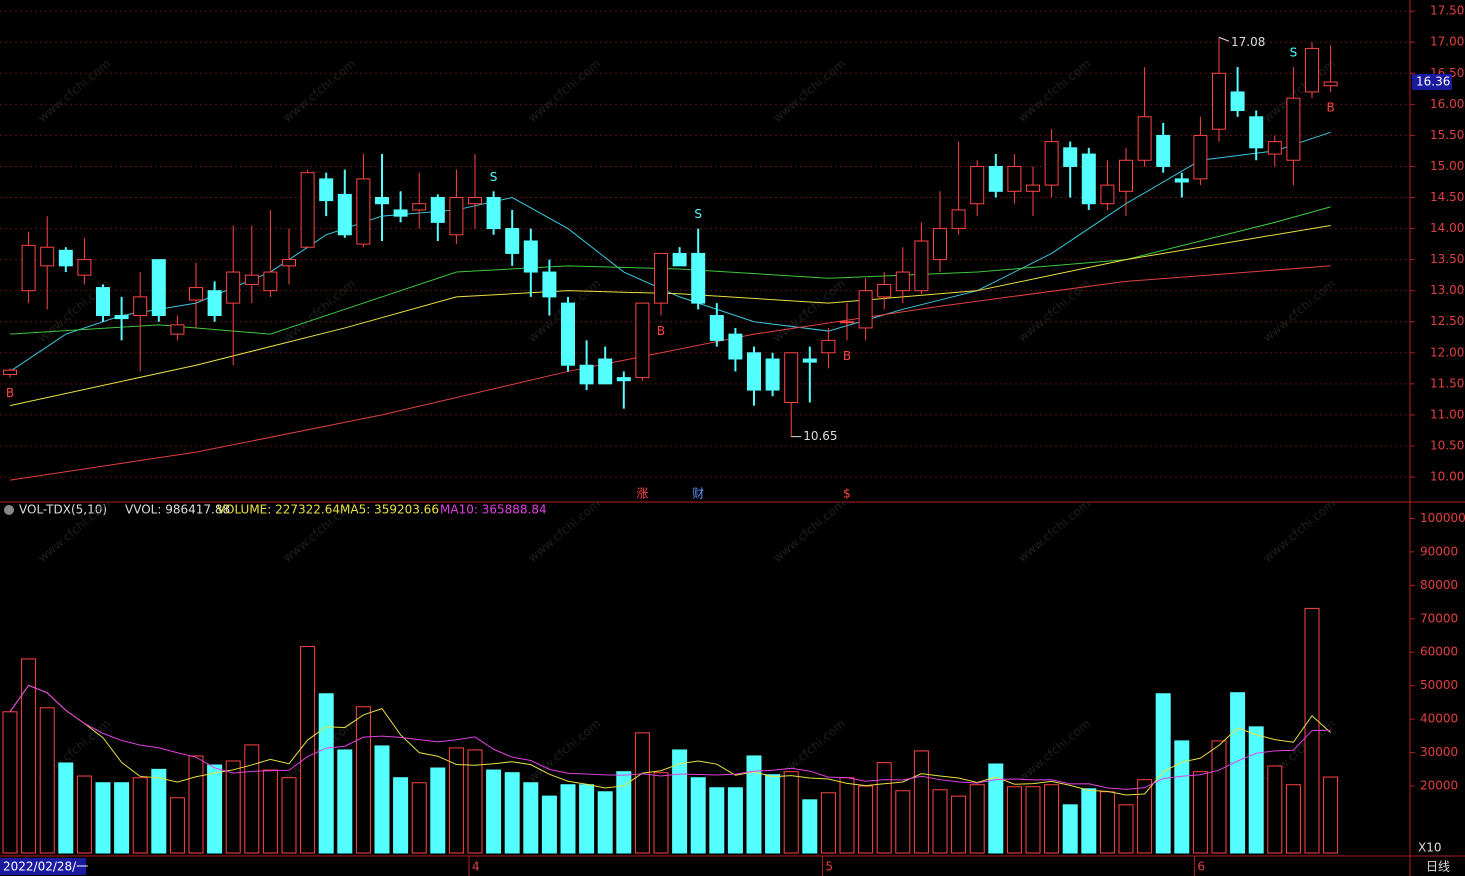 This screenshot has height=876, width=1465. I want to click on last-price-box, so click(1432, 81).